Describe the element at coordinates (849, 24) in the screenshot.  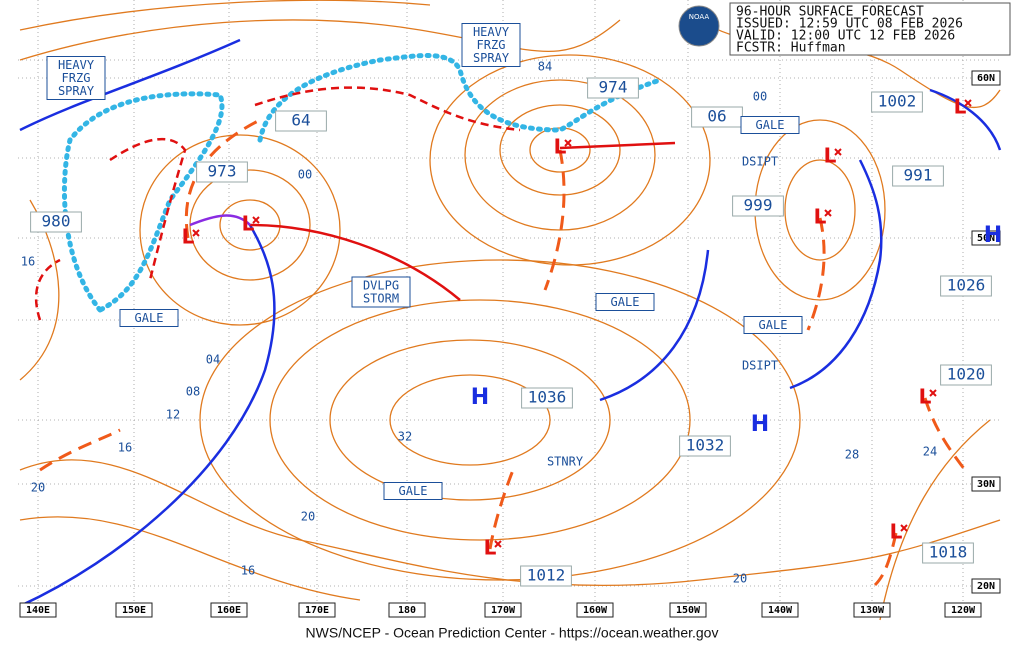
I see `header-line: ISSUED: 12:59 UTC 08 FEB 2026` at that location.